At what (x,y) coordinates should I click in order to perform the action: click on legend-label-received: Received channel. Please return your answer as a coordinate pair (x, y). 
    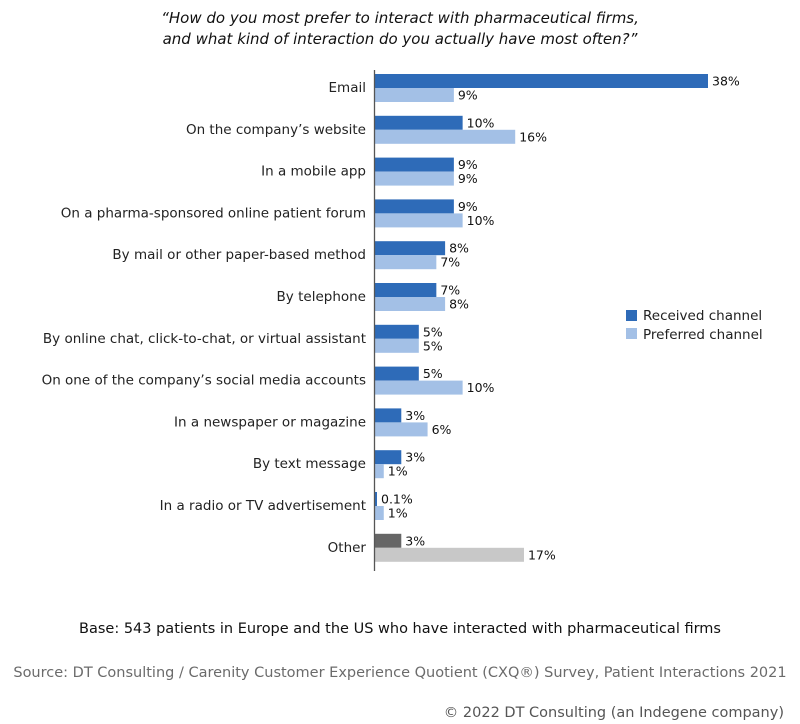
    Looking at the image, I should click on (702, 316).